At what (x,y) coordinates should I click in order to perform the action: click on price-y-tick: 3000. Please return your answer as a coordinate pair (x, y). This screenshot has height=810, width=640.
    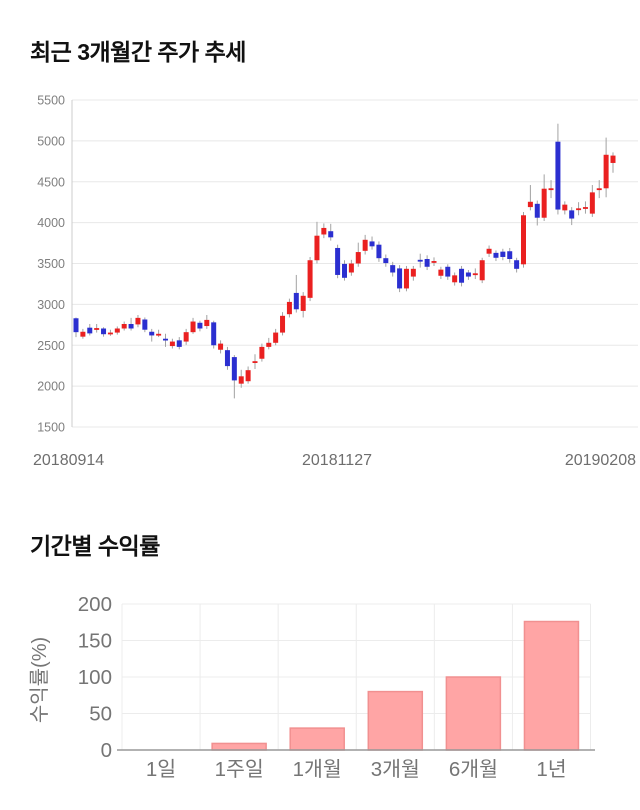
    Looking at the image, I should click on (51, 305).